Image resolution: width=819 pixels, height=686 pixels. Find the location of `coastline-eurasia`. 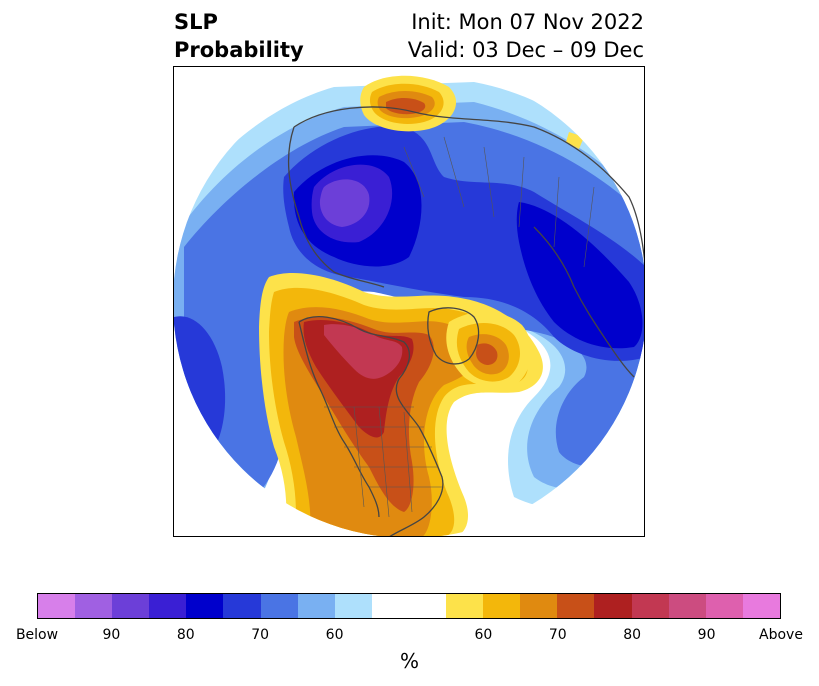

coastline-eurasia is located at coordinates (465, 197).